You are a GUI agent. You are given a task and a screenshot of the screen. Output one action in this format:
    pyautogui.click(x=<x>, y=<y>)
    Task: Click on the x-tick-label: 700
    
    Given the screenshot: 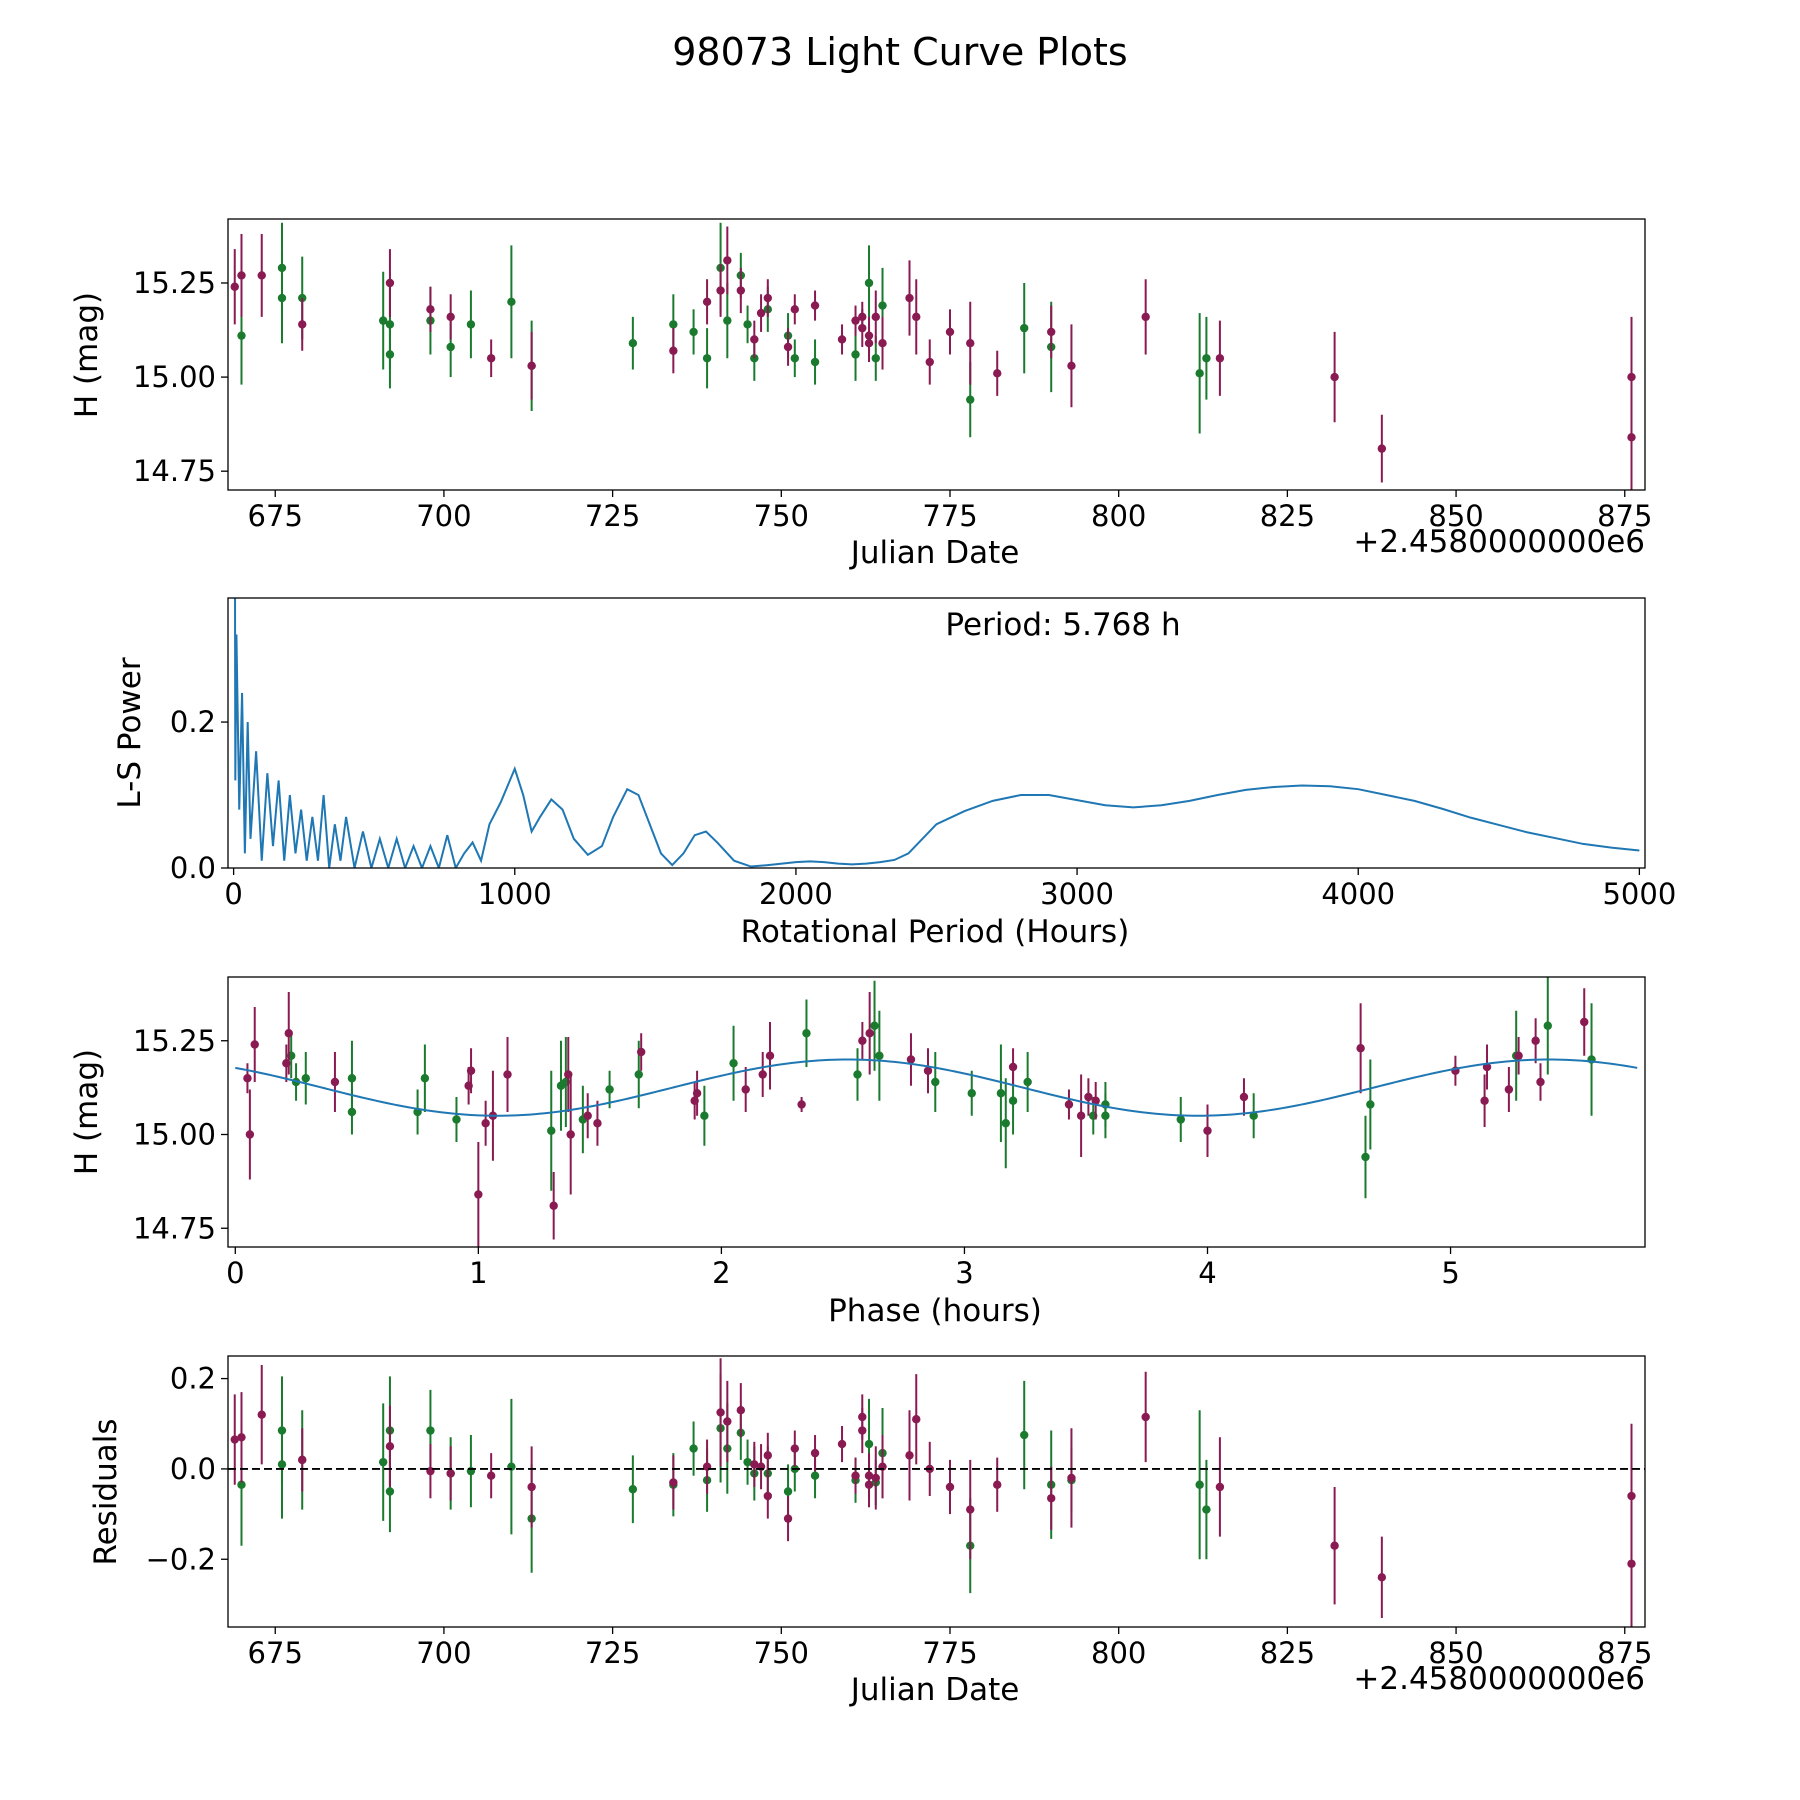 What is the action you would take?
    pyautogui.click(x=443, y=1653)
    